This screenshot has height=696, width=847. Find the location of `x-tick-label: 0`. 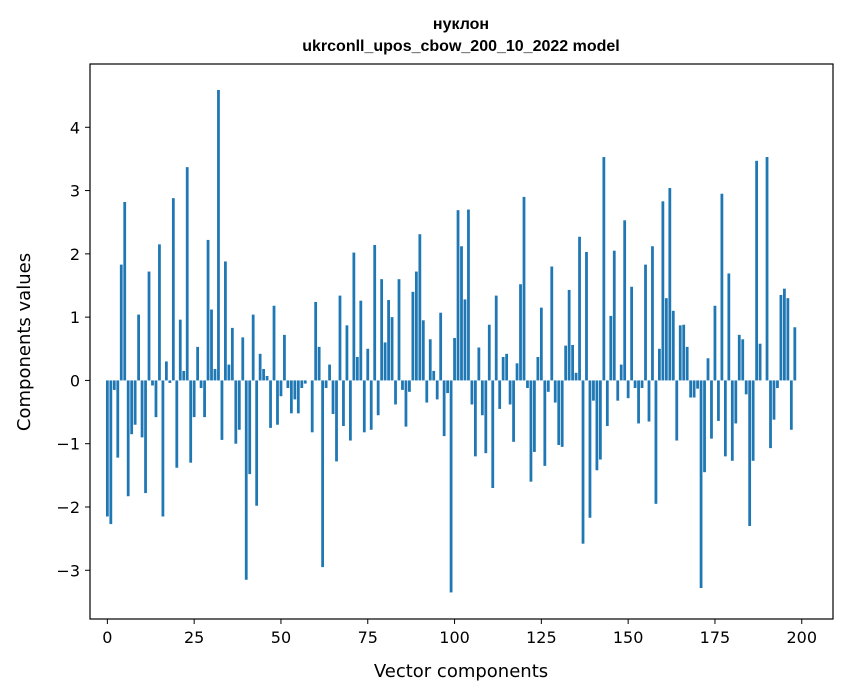

x-tick-label: 0 is located at coordinates (107, 637).